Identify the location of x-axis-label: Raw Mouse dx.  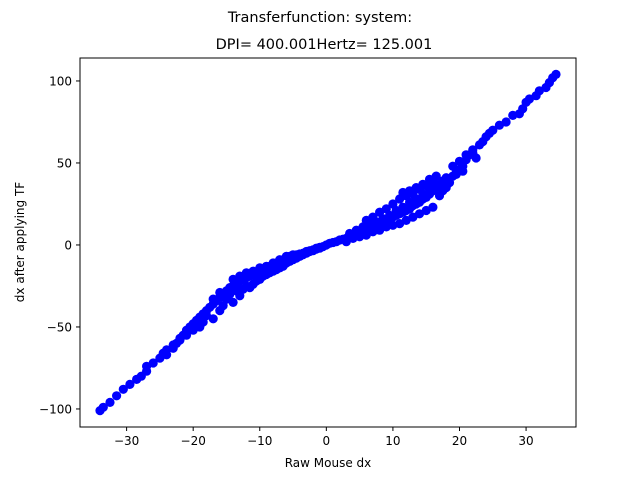
(328, 463).